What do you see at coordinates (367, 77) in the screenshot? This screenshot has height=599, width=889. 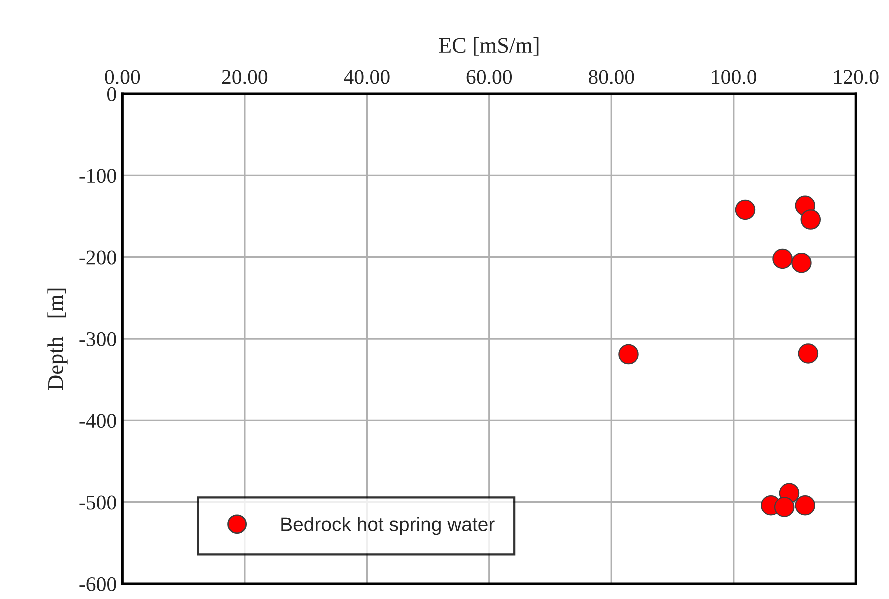 I see `x-tick-label: 40.00` at bounding box center [367, 77].